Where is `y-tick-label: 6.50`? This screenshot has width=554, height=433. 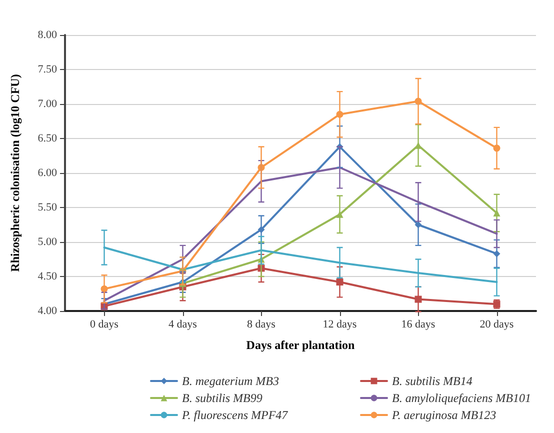
y-tick-label: 6.50 is located at coordinates (48, 138).